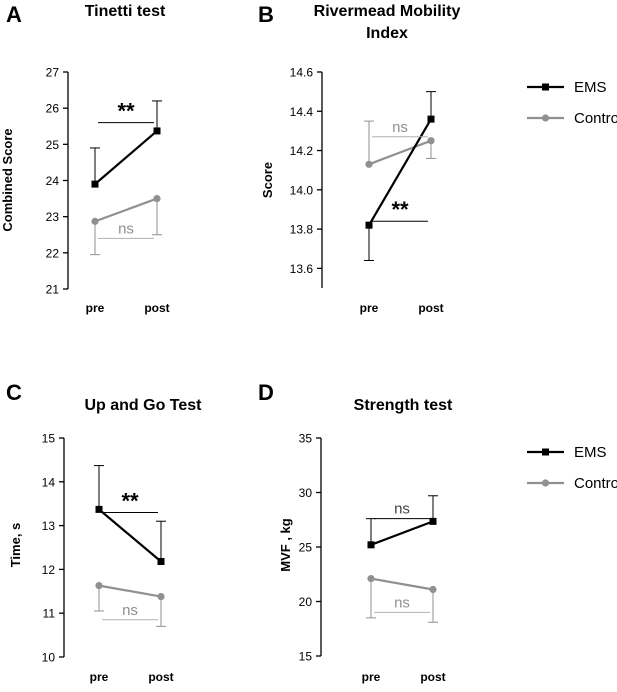 Image resolution: width=617 pixels, height=692 pixels. I want to click on y-axis-label: MVF , kg, so click(285, 545).